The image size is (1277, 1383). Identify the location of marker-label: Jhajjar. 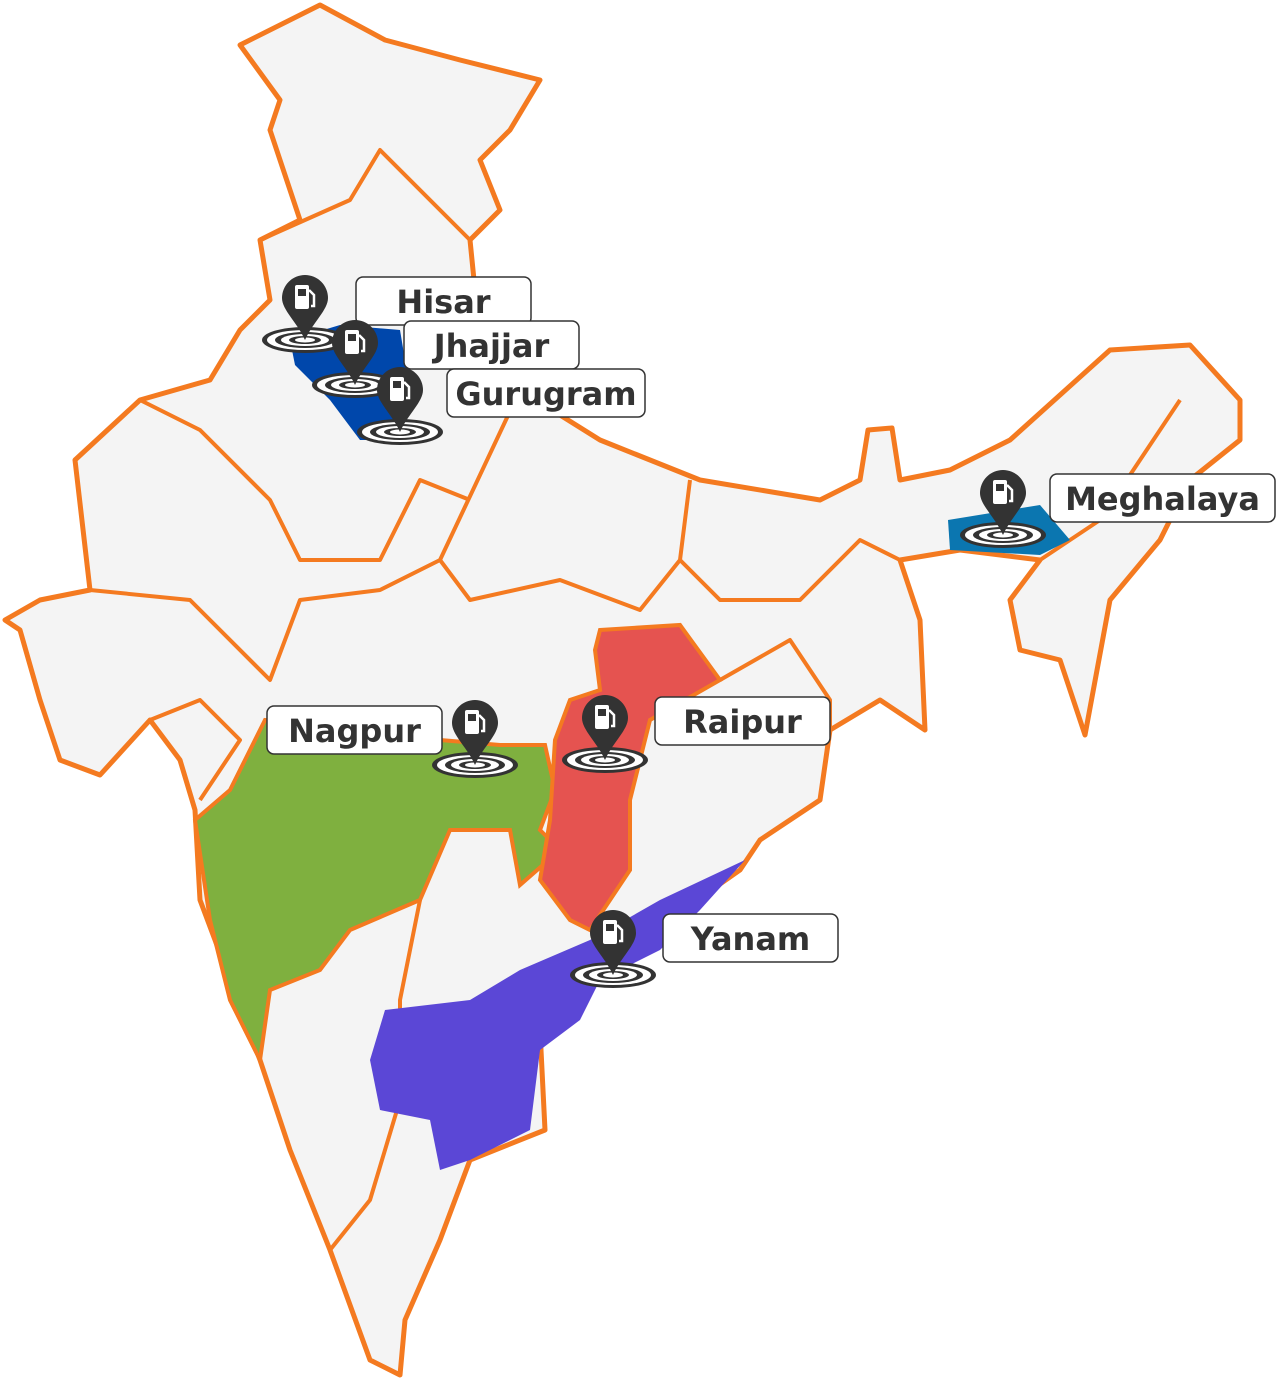
(491, 345).